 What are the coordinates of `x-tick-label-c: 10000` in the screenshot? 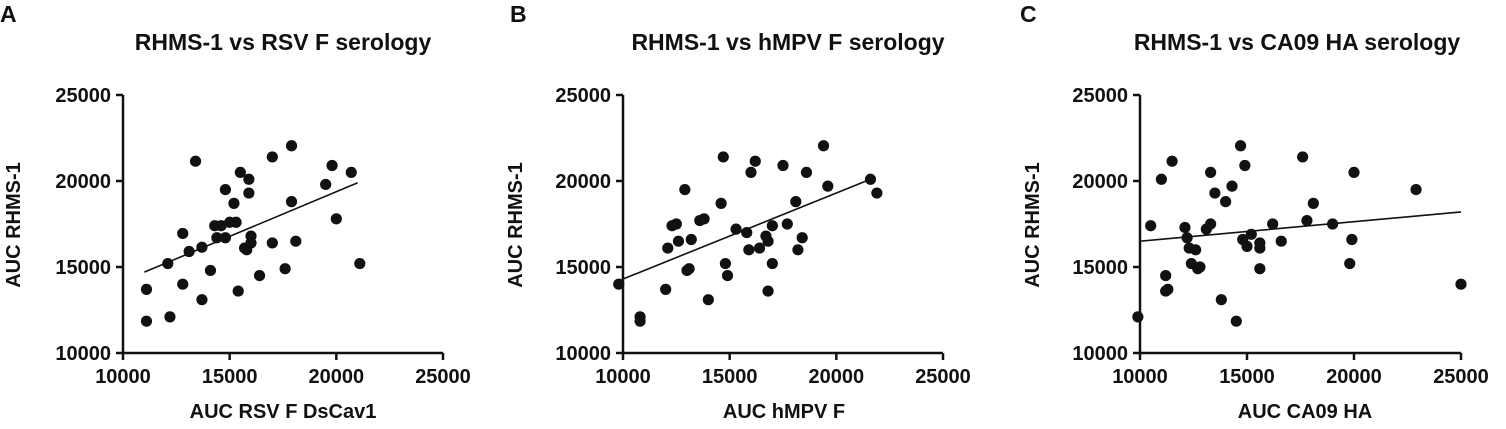 It's located at (1140, 377).